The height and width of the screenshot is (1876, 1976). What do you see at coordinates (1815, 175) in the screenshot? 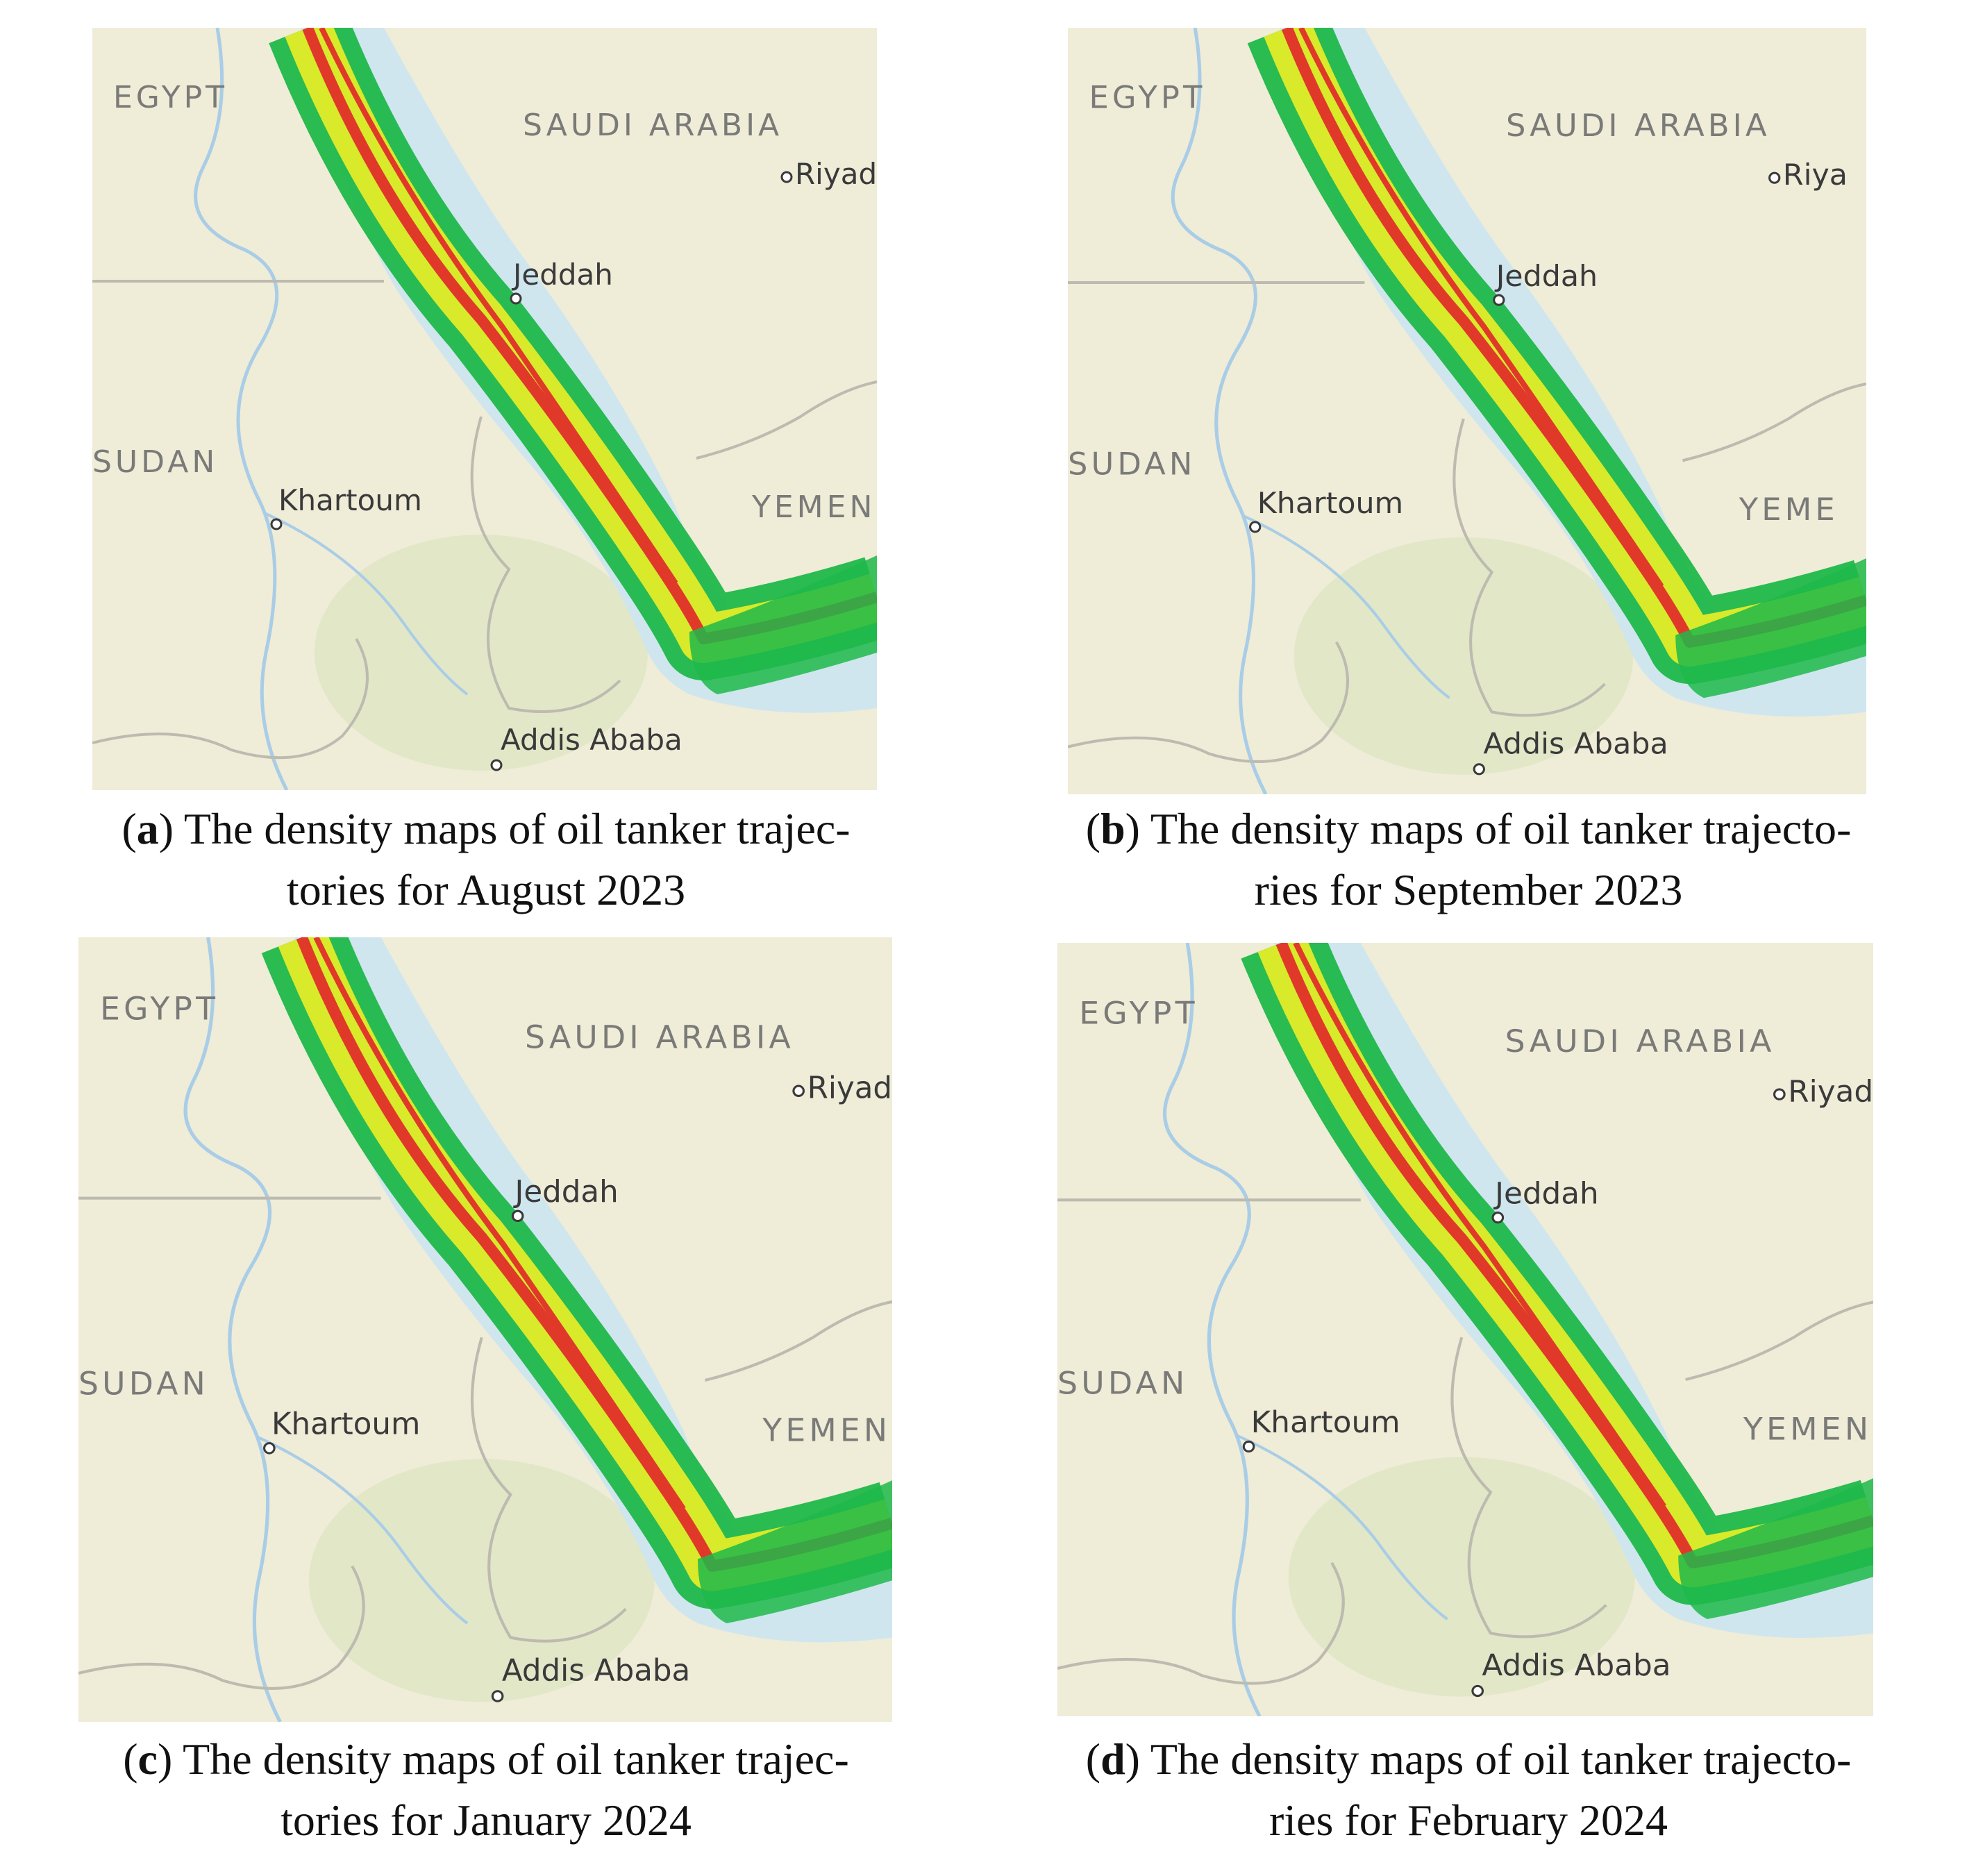
I see `riyadh-label: Riya` at bounding box center [1815, 175].